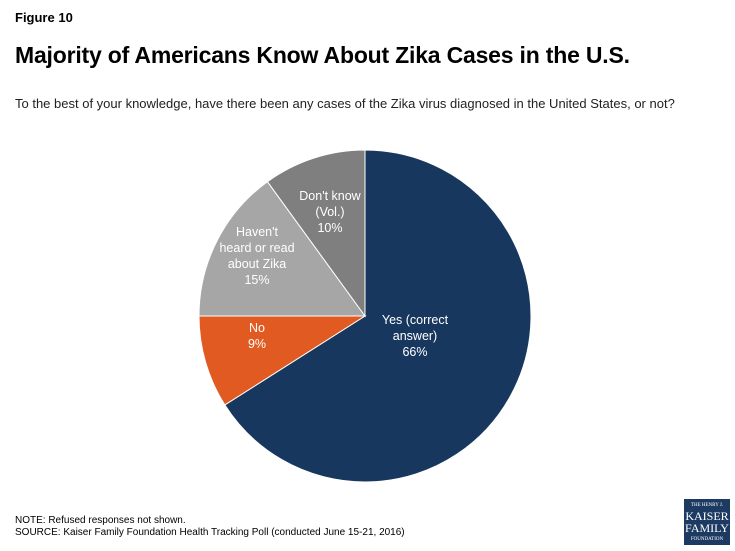 The height and width of the screenshot is (551, 735). I want to click on figure-label: Figure 10, so click(44, 17).